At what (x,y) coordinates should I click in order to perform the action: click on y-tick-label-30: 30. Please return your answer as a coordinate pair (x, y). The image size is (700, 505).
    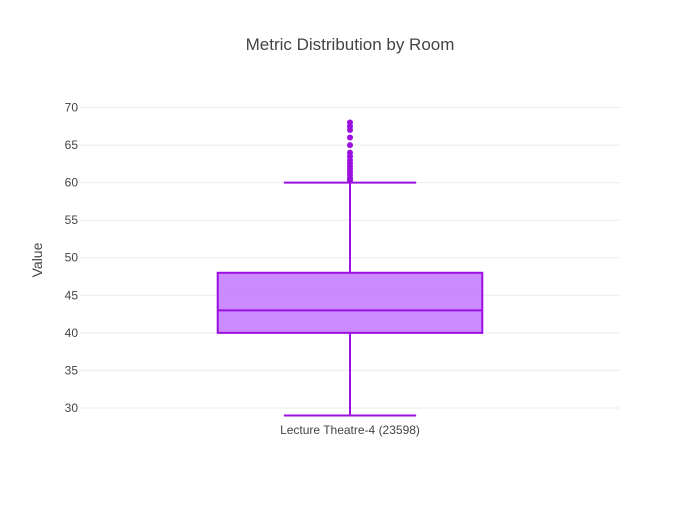
    Looking at the image, I should click on (72, 408).